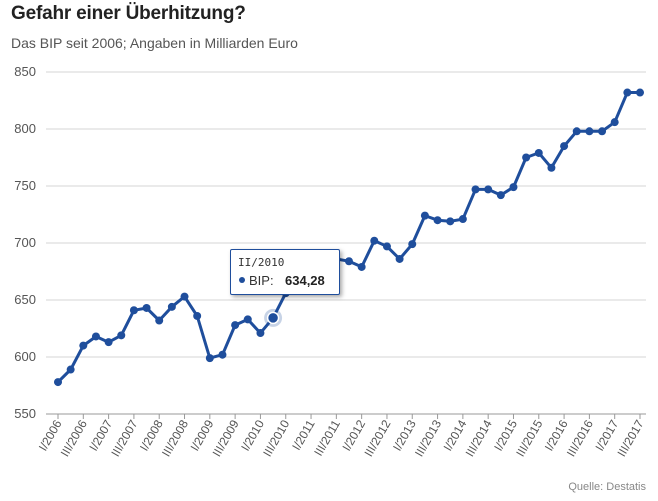  What do you see at coordinates (261, 262) in the screenshot?
I see `tooltip-period: II/2010` at bounding box center [261, 262].